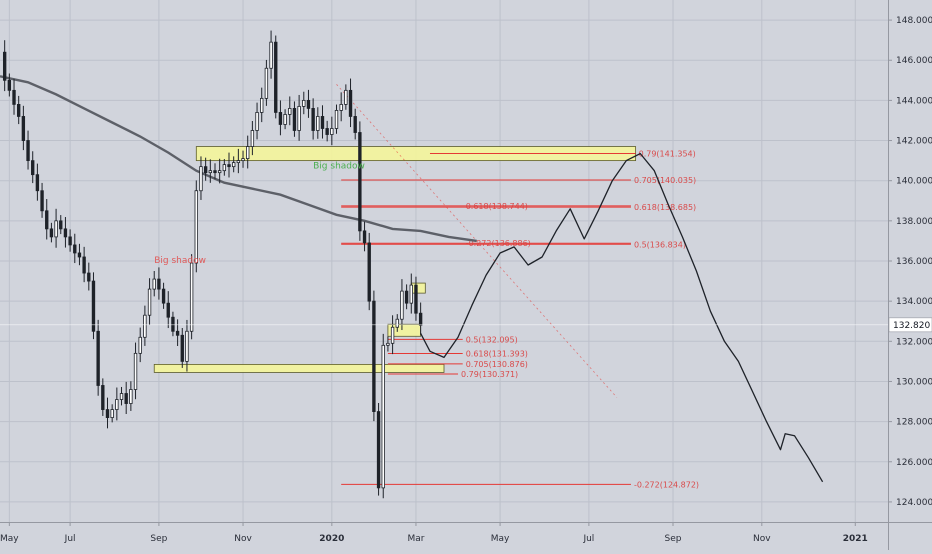 The height and width of the screenshot is (554, 932). What do you see at coordinates (914, 342) in the screenshot?
I see `y-tick-label: 132.000` at bounding box center [914, 342].